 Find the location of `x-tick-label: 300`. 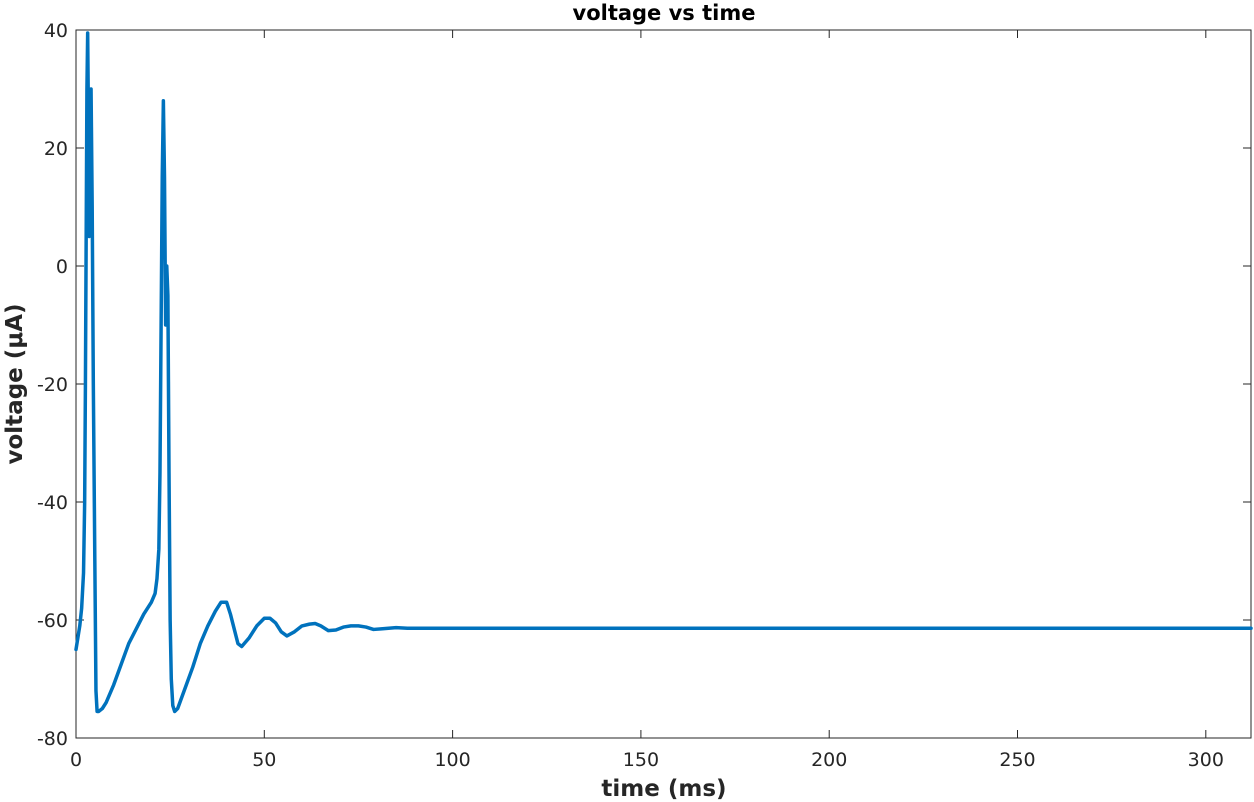

x-tick-label: 300 is located at coordinates (1206, 760).